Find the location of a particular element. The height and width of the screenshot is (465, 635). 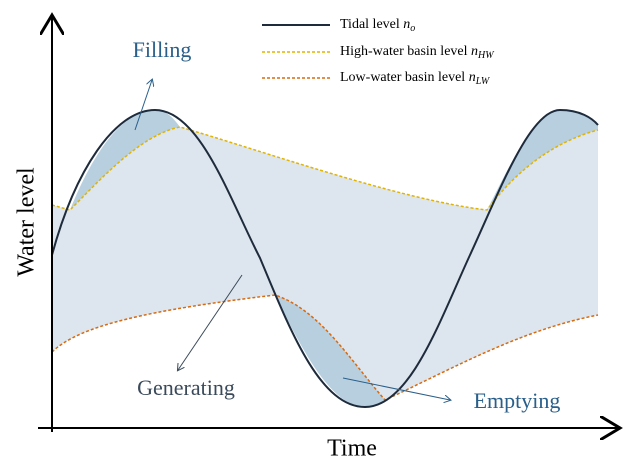

legend-subscript: HW is located at coordinates (486, 55).